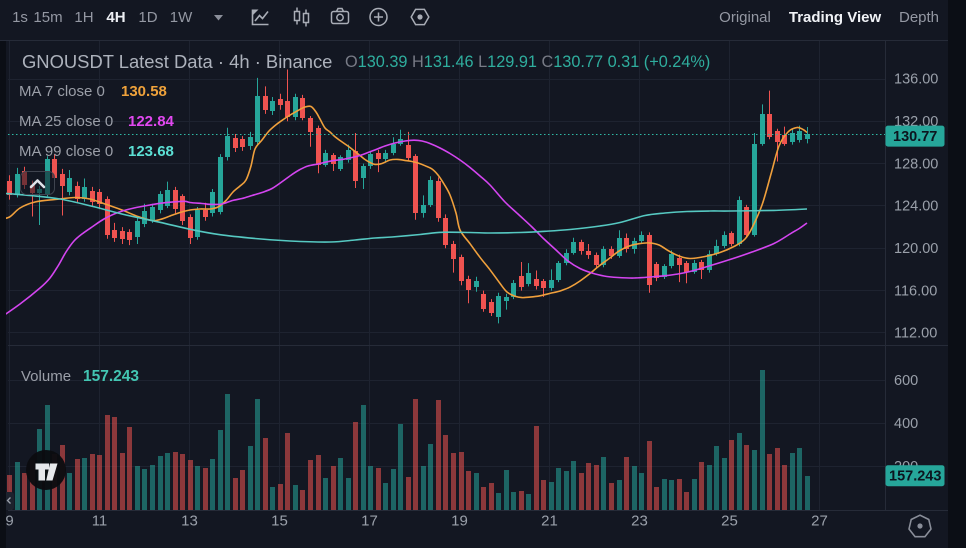 This screenshot has width=966, height=548. Describe the element at coordinates (729, 521) in the screenshot. I see `svg-text: 25` at that location.